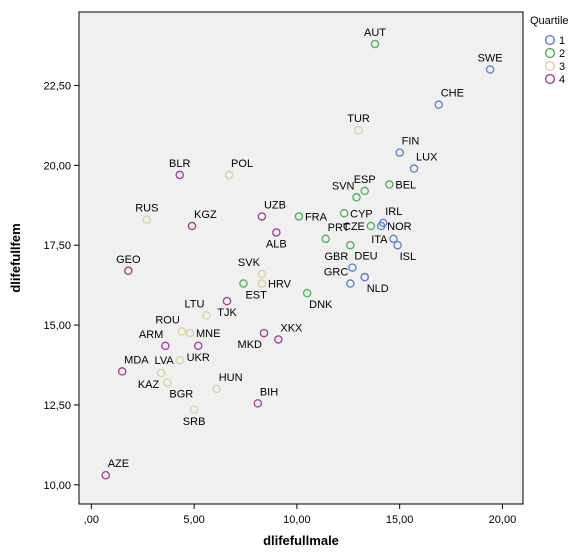 The image size is (582, 553). Describe the element at coordinates (57, 86) in the screenshot. I see `y-tick-label: 22,50` at that location.